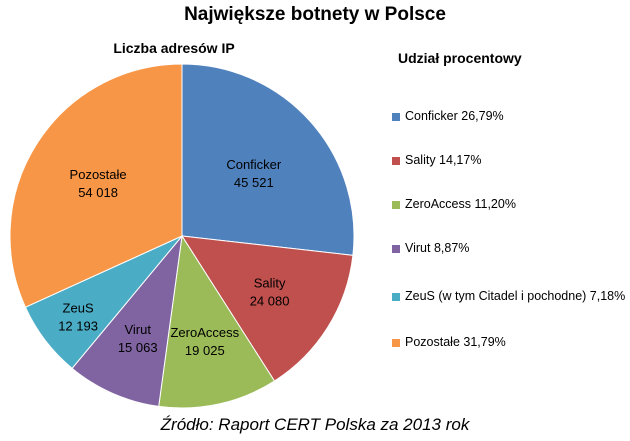 This screenshot has width=630, height=441. I want to click on pie-slice-conficker, so click(268, 159).